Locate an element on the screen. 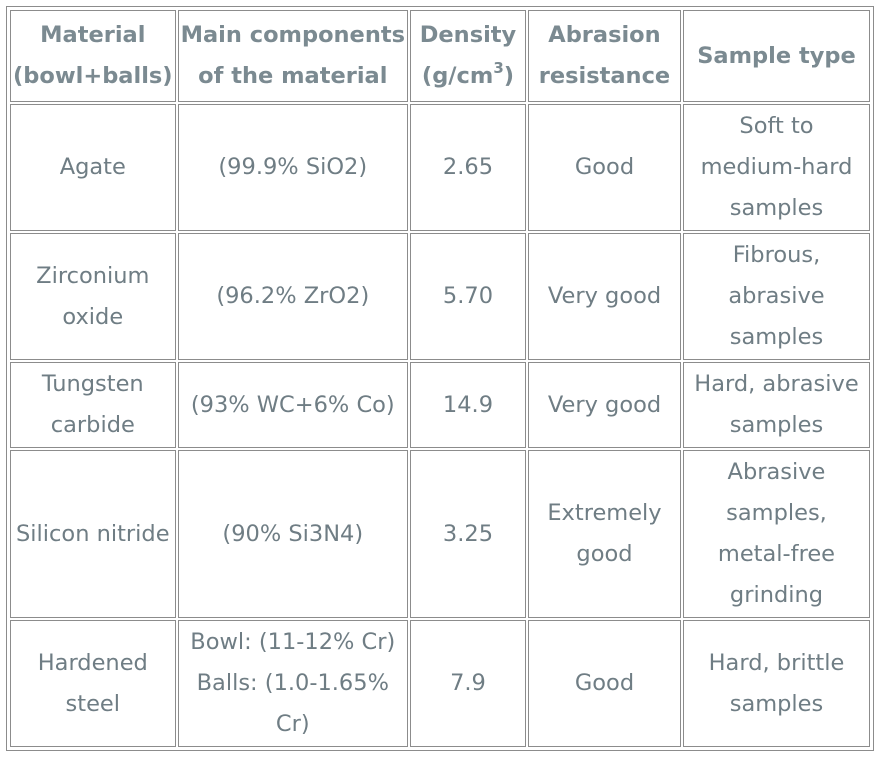  cell-material: Zirconium oxide is located at coordinates (93, 296).